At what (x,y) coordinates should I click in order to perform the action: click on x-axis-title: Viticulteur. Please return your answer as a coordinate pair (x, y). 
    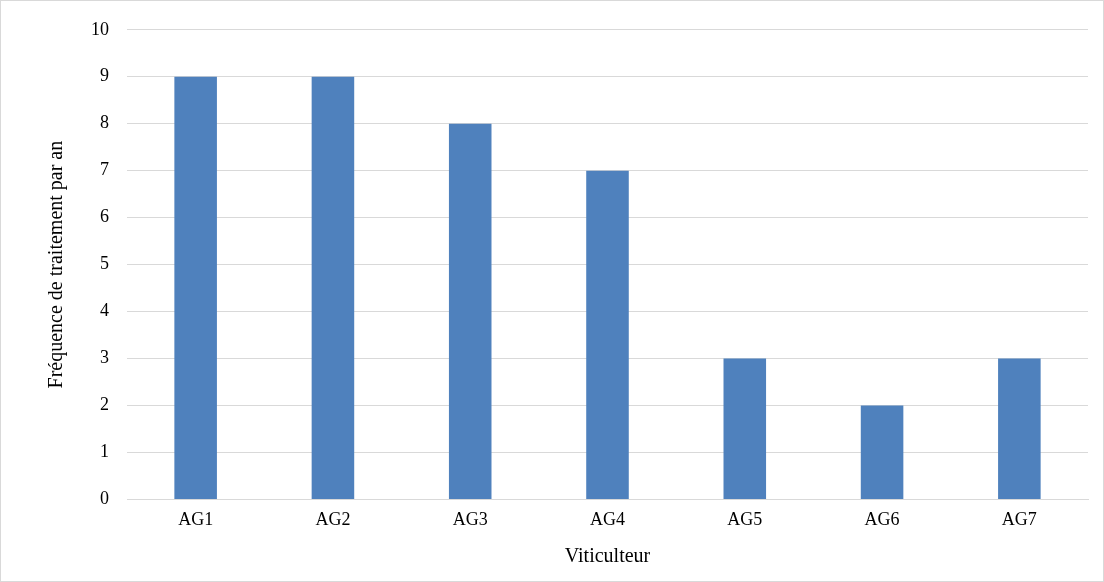
    Looking at the image, I should click on (607, 555).